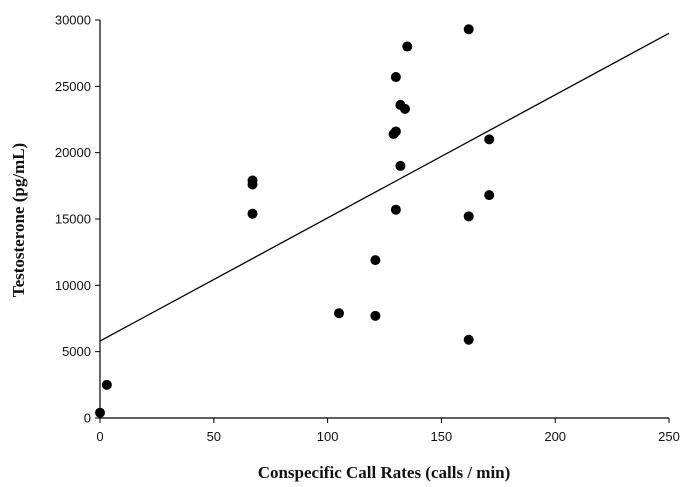 The image size is (681, 487). Describe the element at coordinates (87, 418) in the screenshot. I see `y-tick-label: 0` at that location.